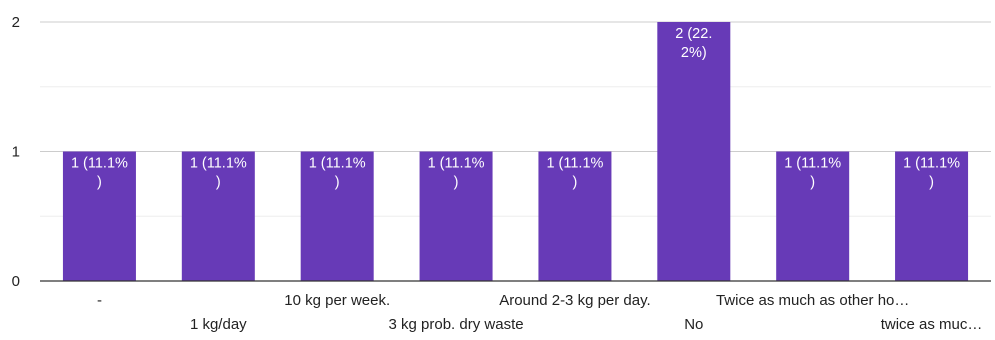 This screenshot has height=340, width=995. I want to click on x-tick-label: -, so click(99, 300).